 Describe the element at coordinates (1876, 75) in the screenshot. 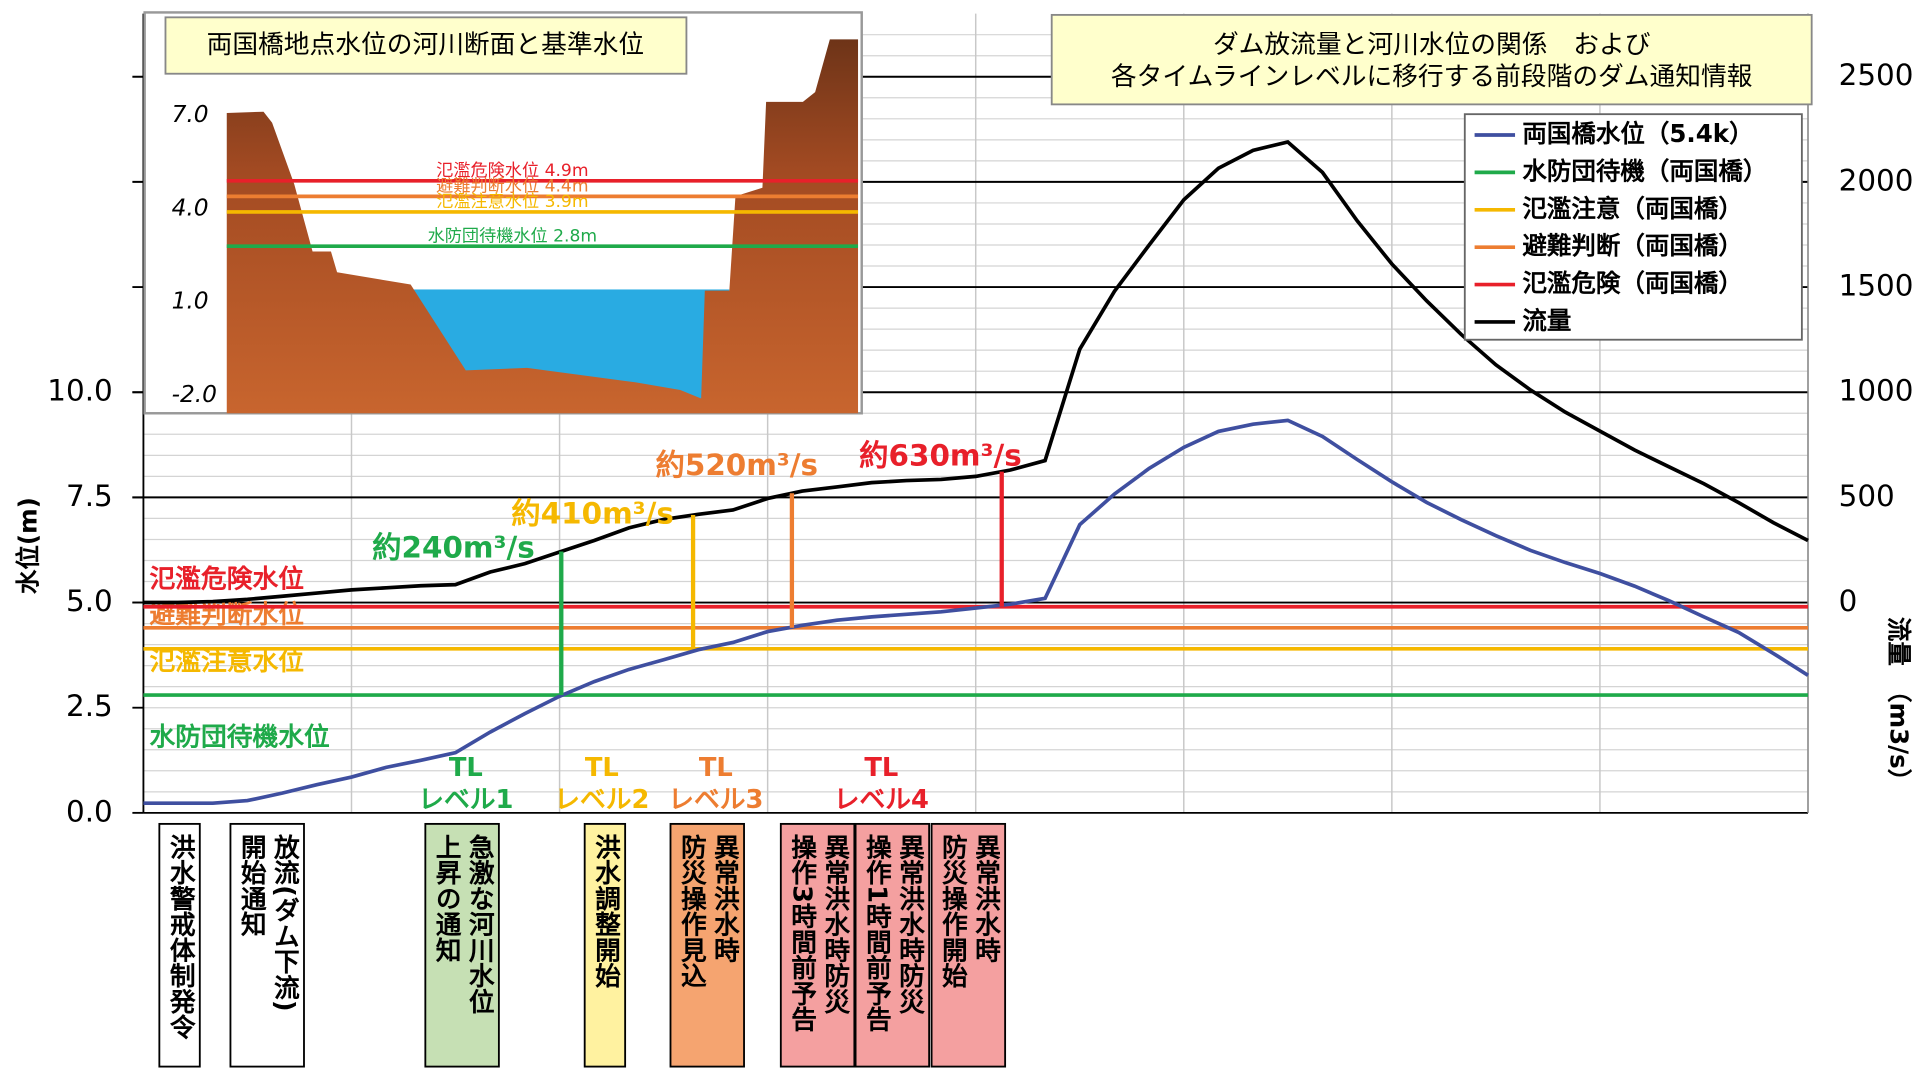

I see `y2-tick-label: 2500` at that location.